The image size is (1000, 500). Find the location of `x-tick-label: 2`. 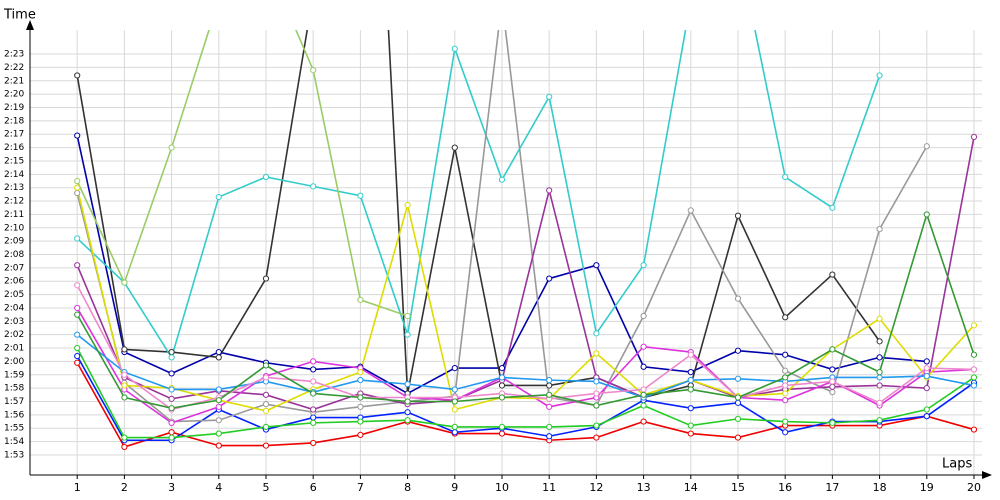

x-tick-label: 2 is located at coordinates (124, 487).